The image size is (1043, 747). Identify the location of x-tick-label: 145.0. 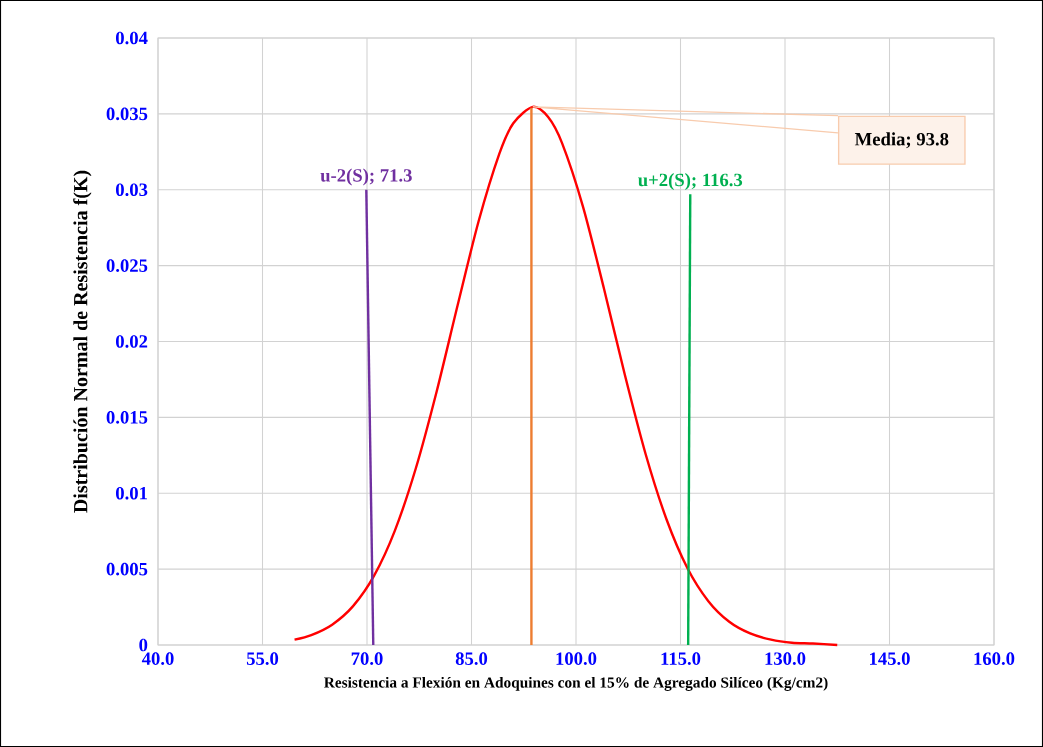
(890, 659).